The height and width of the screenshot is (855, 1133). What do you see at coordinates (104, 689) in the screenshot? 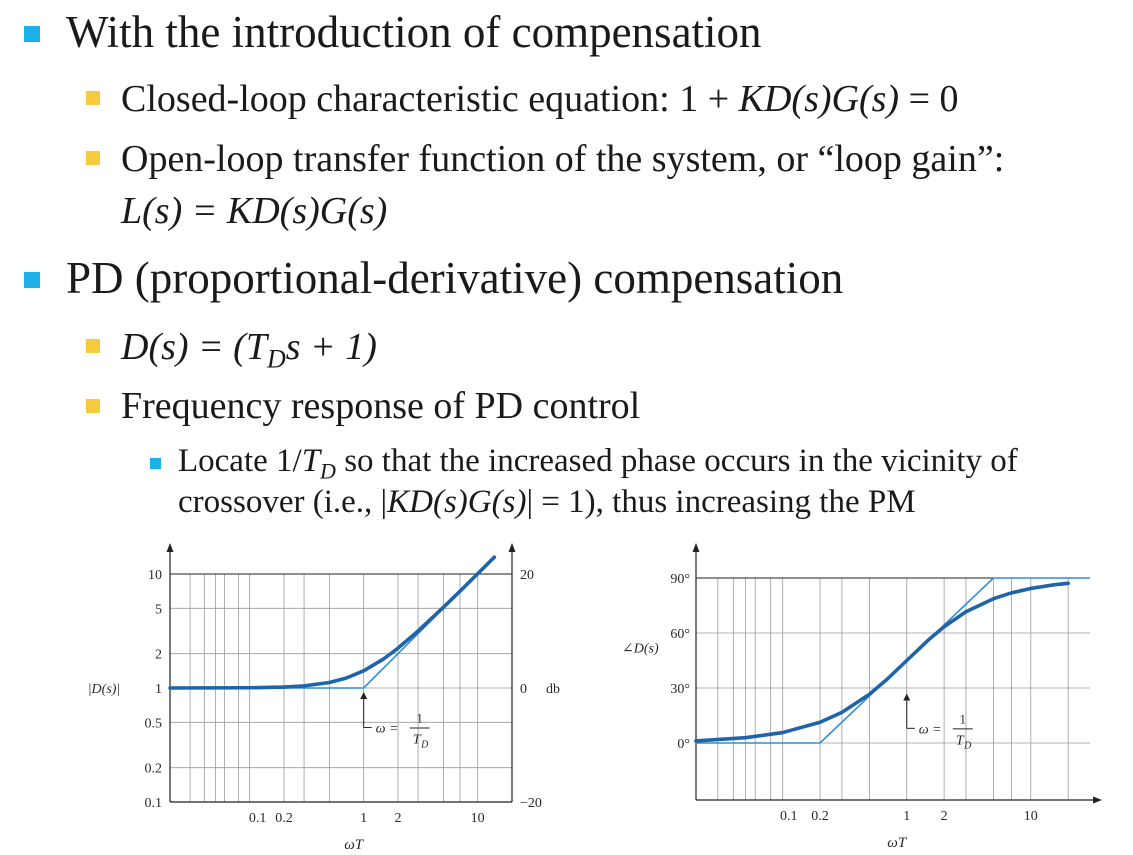
I see `y-axis-label: |D(s)|` at bounding box center [104, 689].